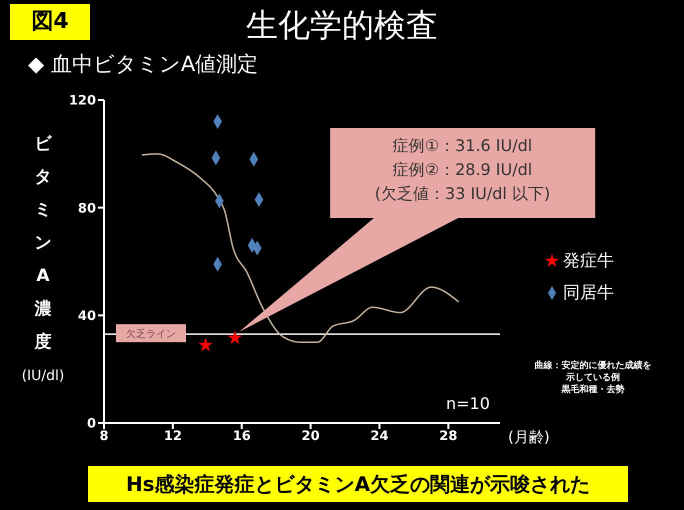  Describe the element at coordinates (87, 316) in the screenshot. I see `y-tick-label: 40` at that location.